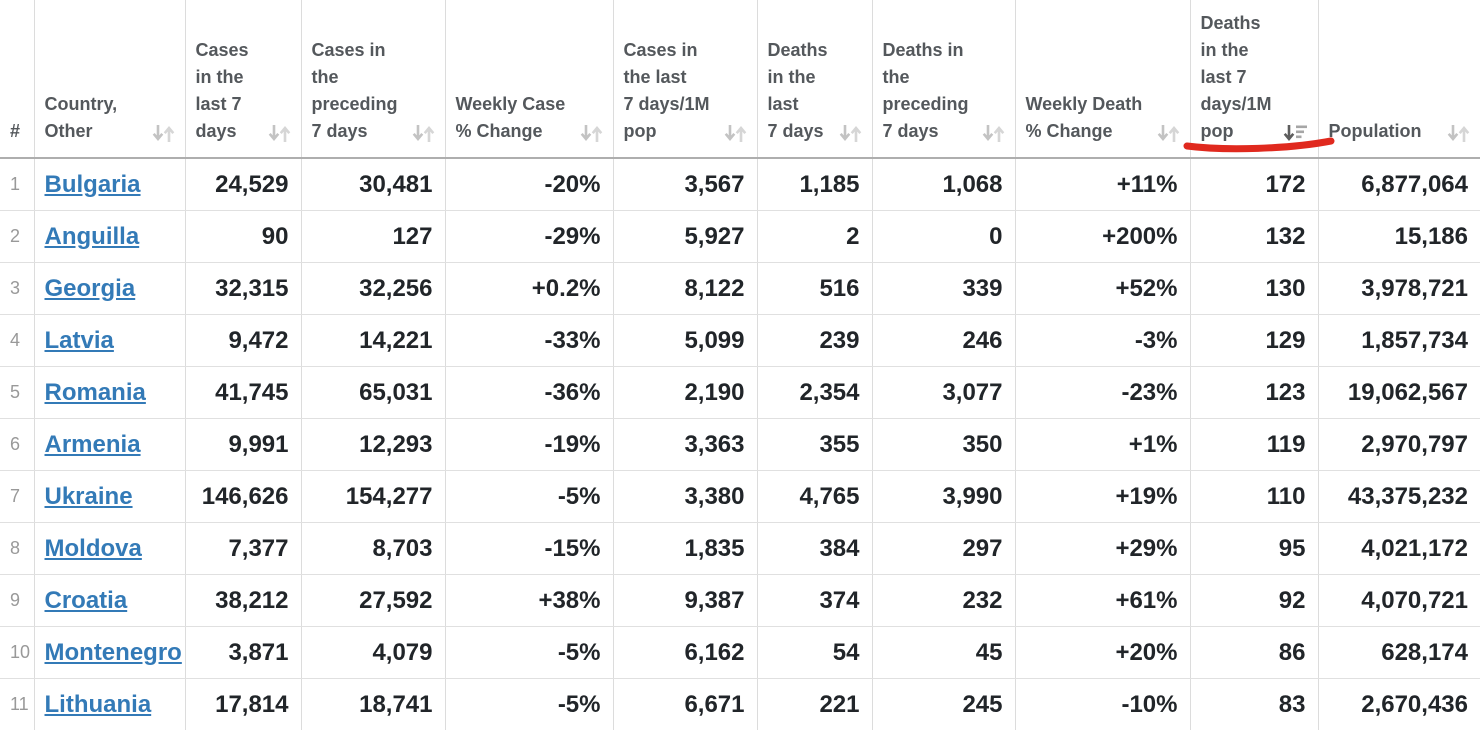  I want to click on cell-cases_last_7d: 38,212, so click(243, 600).